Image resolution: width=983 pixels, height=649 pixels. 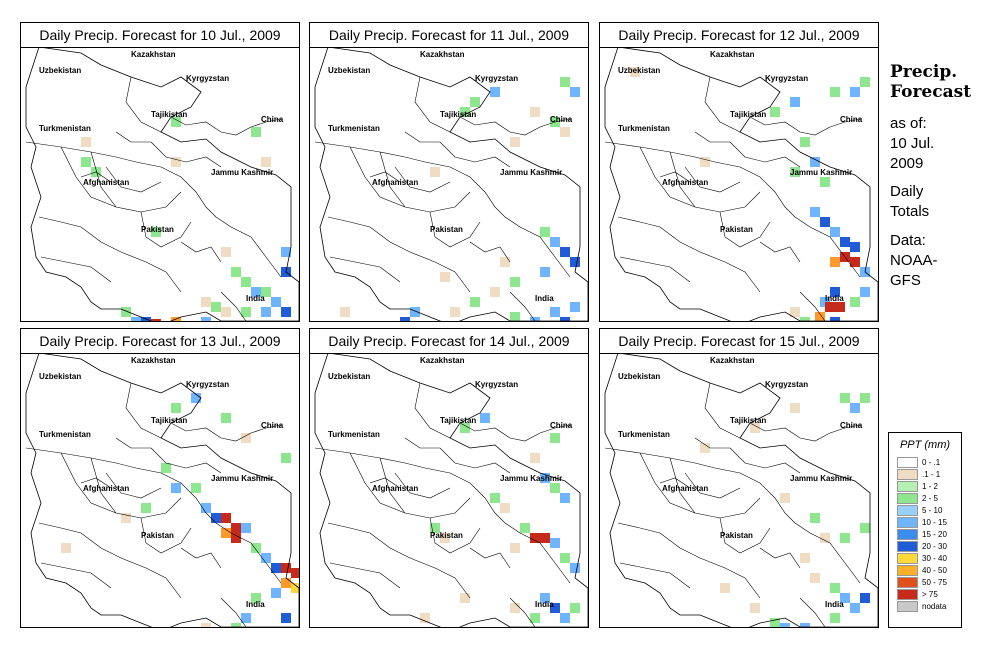 I want to click on legend-label: 10 - 15, so click(x=934, y=522).